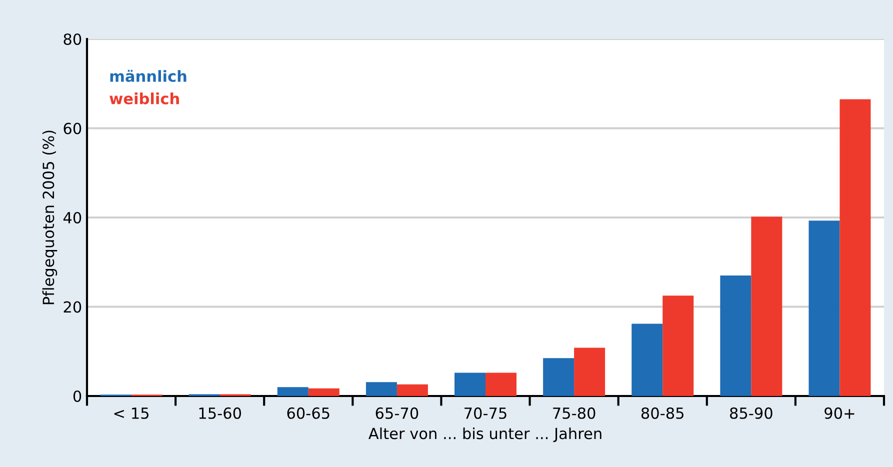  I want to click on y-tick-label: 60, so click(73, 128).